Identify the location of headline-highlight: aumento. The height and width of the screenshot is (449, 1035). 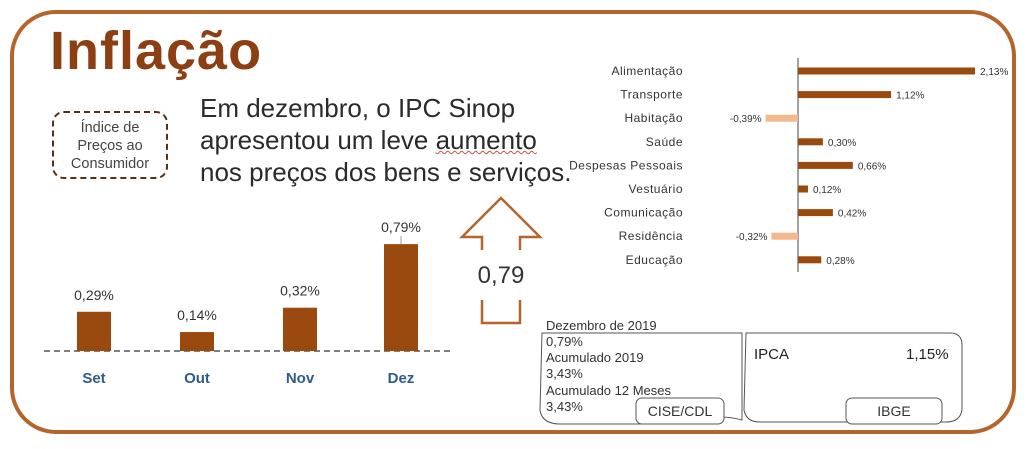
(486, 140).